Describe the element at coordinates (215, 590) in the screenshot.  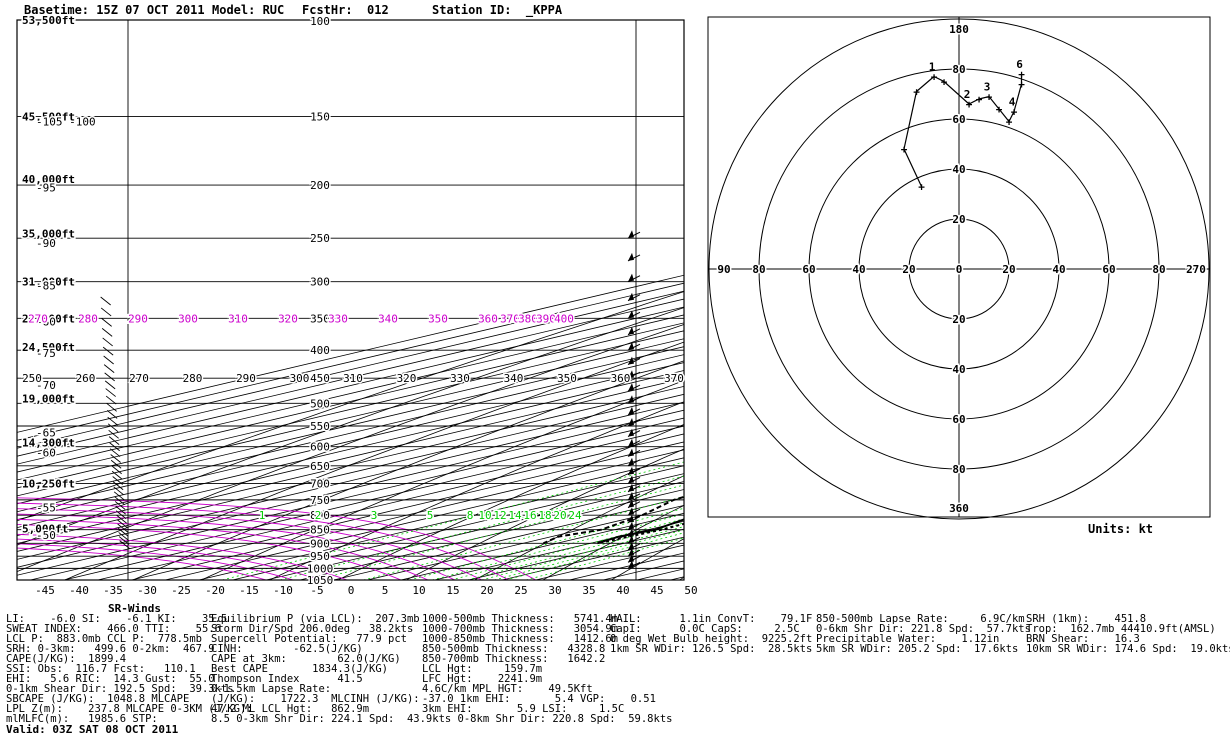
I see `temperature-axis-label: -20` at that location.